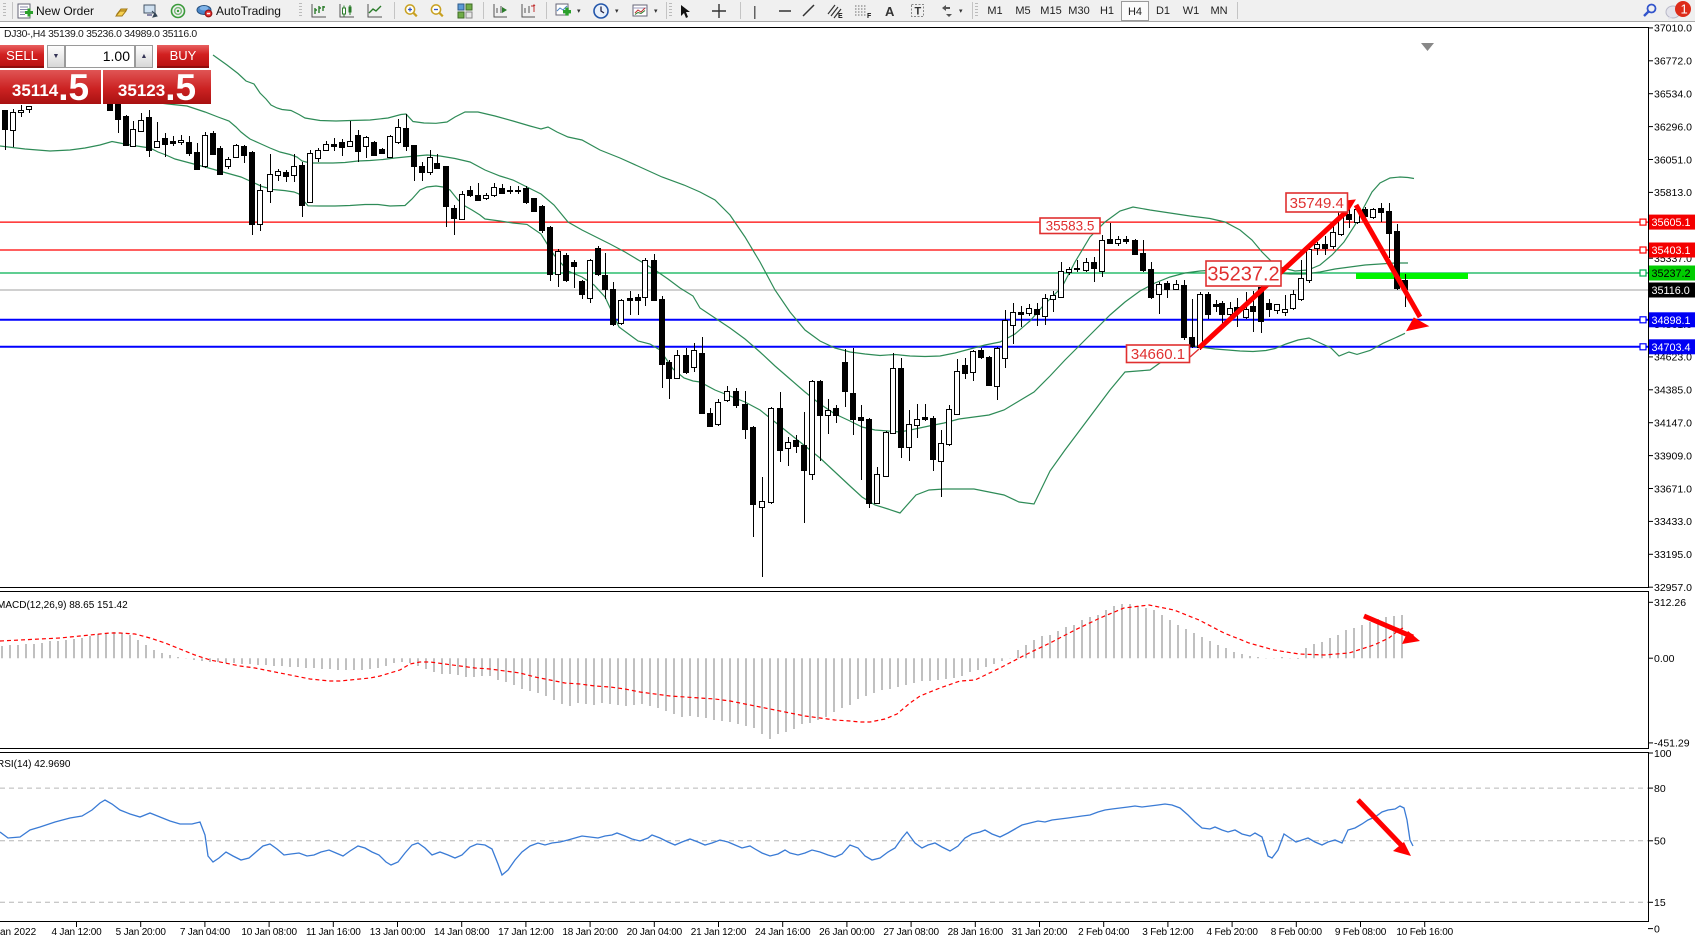 The width and height of the screenshot is (1695, 941). What do you see at coordinates (398, 932) in the screenshot?
I see `svg-text: 13 Jan 00:00` at bounding box center [398, 932].